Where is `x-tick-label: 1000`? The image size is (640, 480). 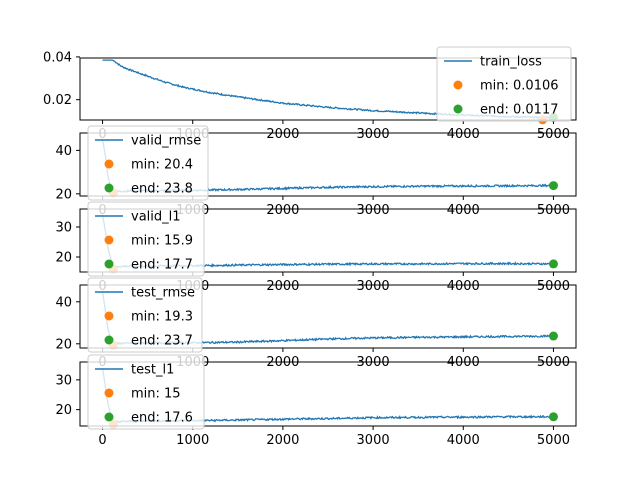 x-tick-label: 1000 is located at coordinates (192, 440).